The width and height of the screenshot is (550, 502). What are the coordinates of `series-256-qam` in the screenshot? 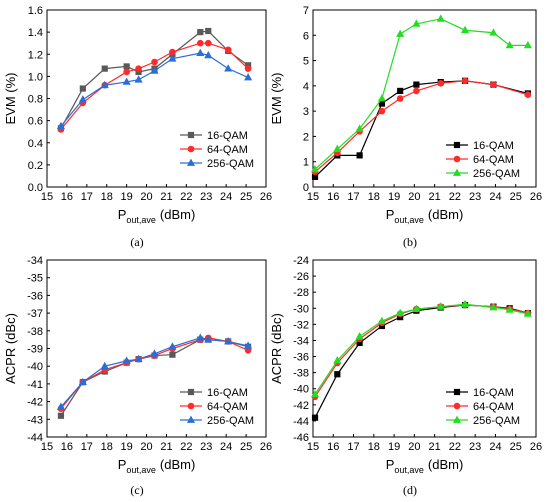 It's located at (154, 89).